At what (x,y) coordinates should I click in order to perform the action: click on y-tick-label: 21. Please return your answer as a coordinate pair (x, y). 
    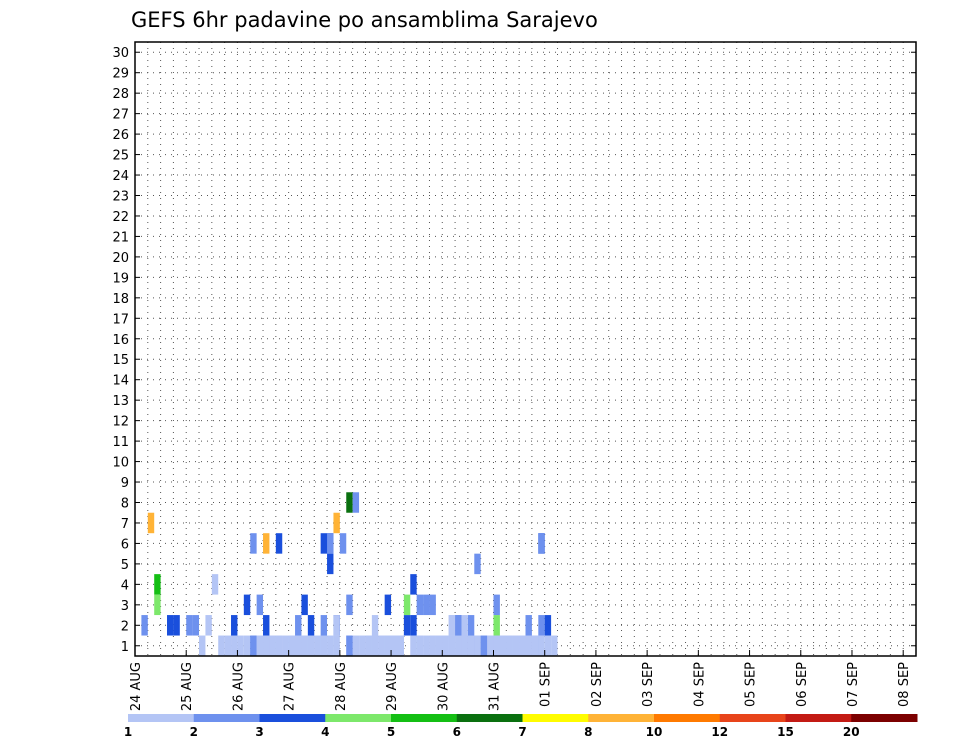
    Looking at the image, I should click on (120, 237).